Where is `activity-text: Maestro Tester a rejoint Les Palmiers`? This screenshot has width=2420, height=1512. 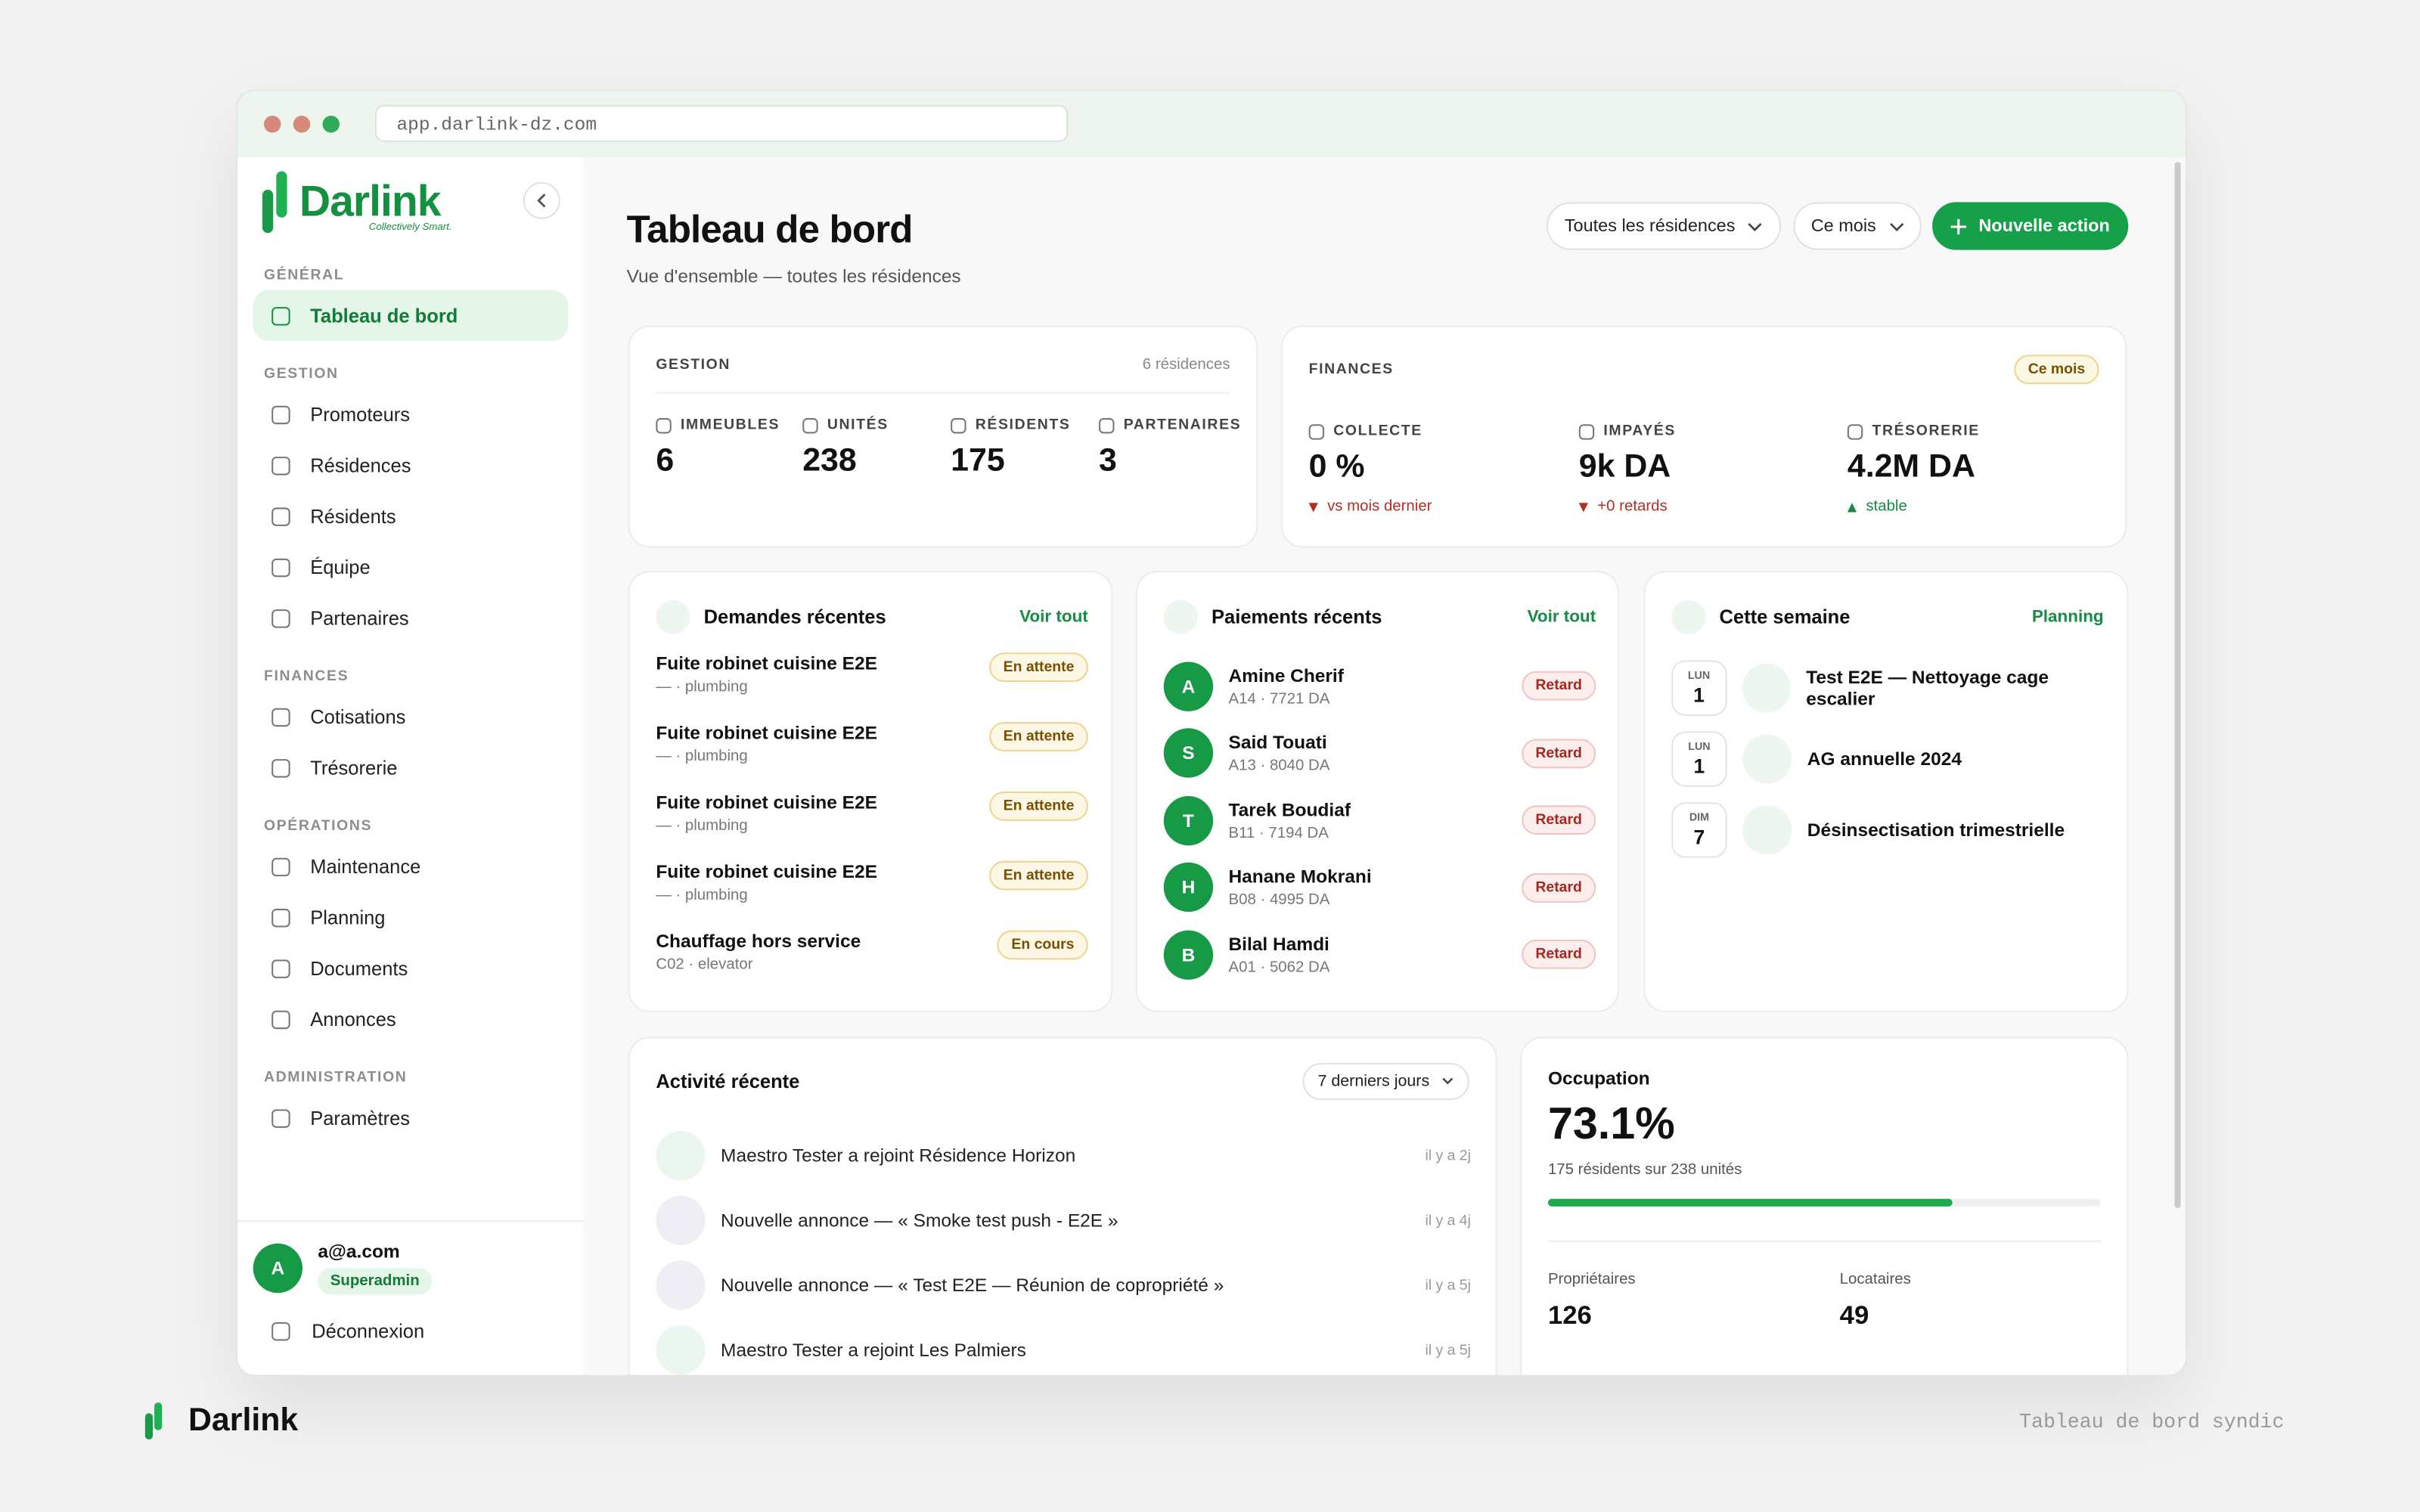
activity-text: Maestro Tester a rejoint Les Palmiers is located at coordinates (873, 1350).